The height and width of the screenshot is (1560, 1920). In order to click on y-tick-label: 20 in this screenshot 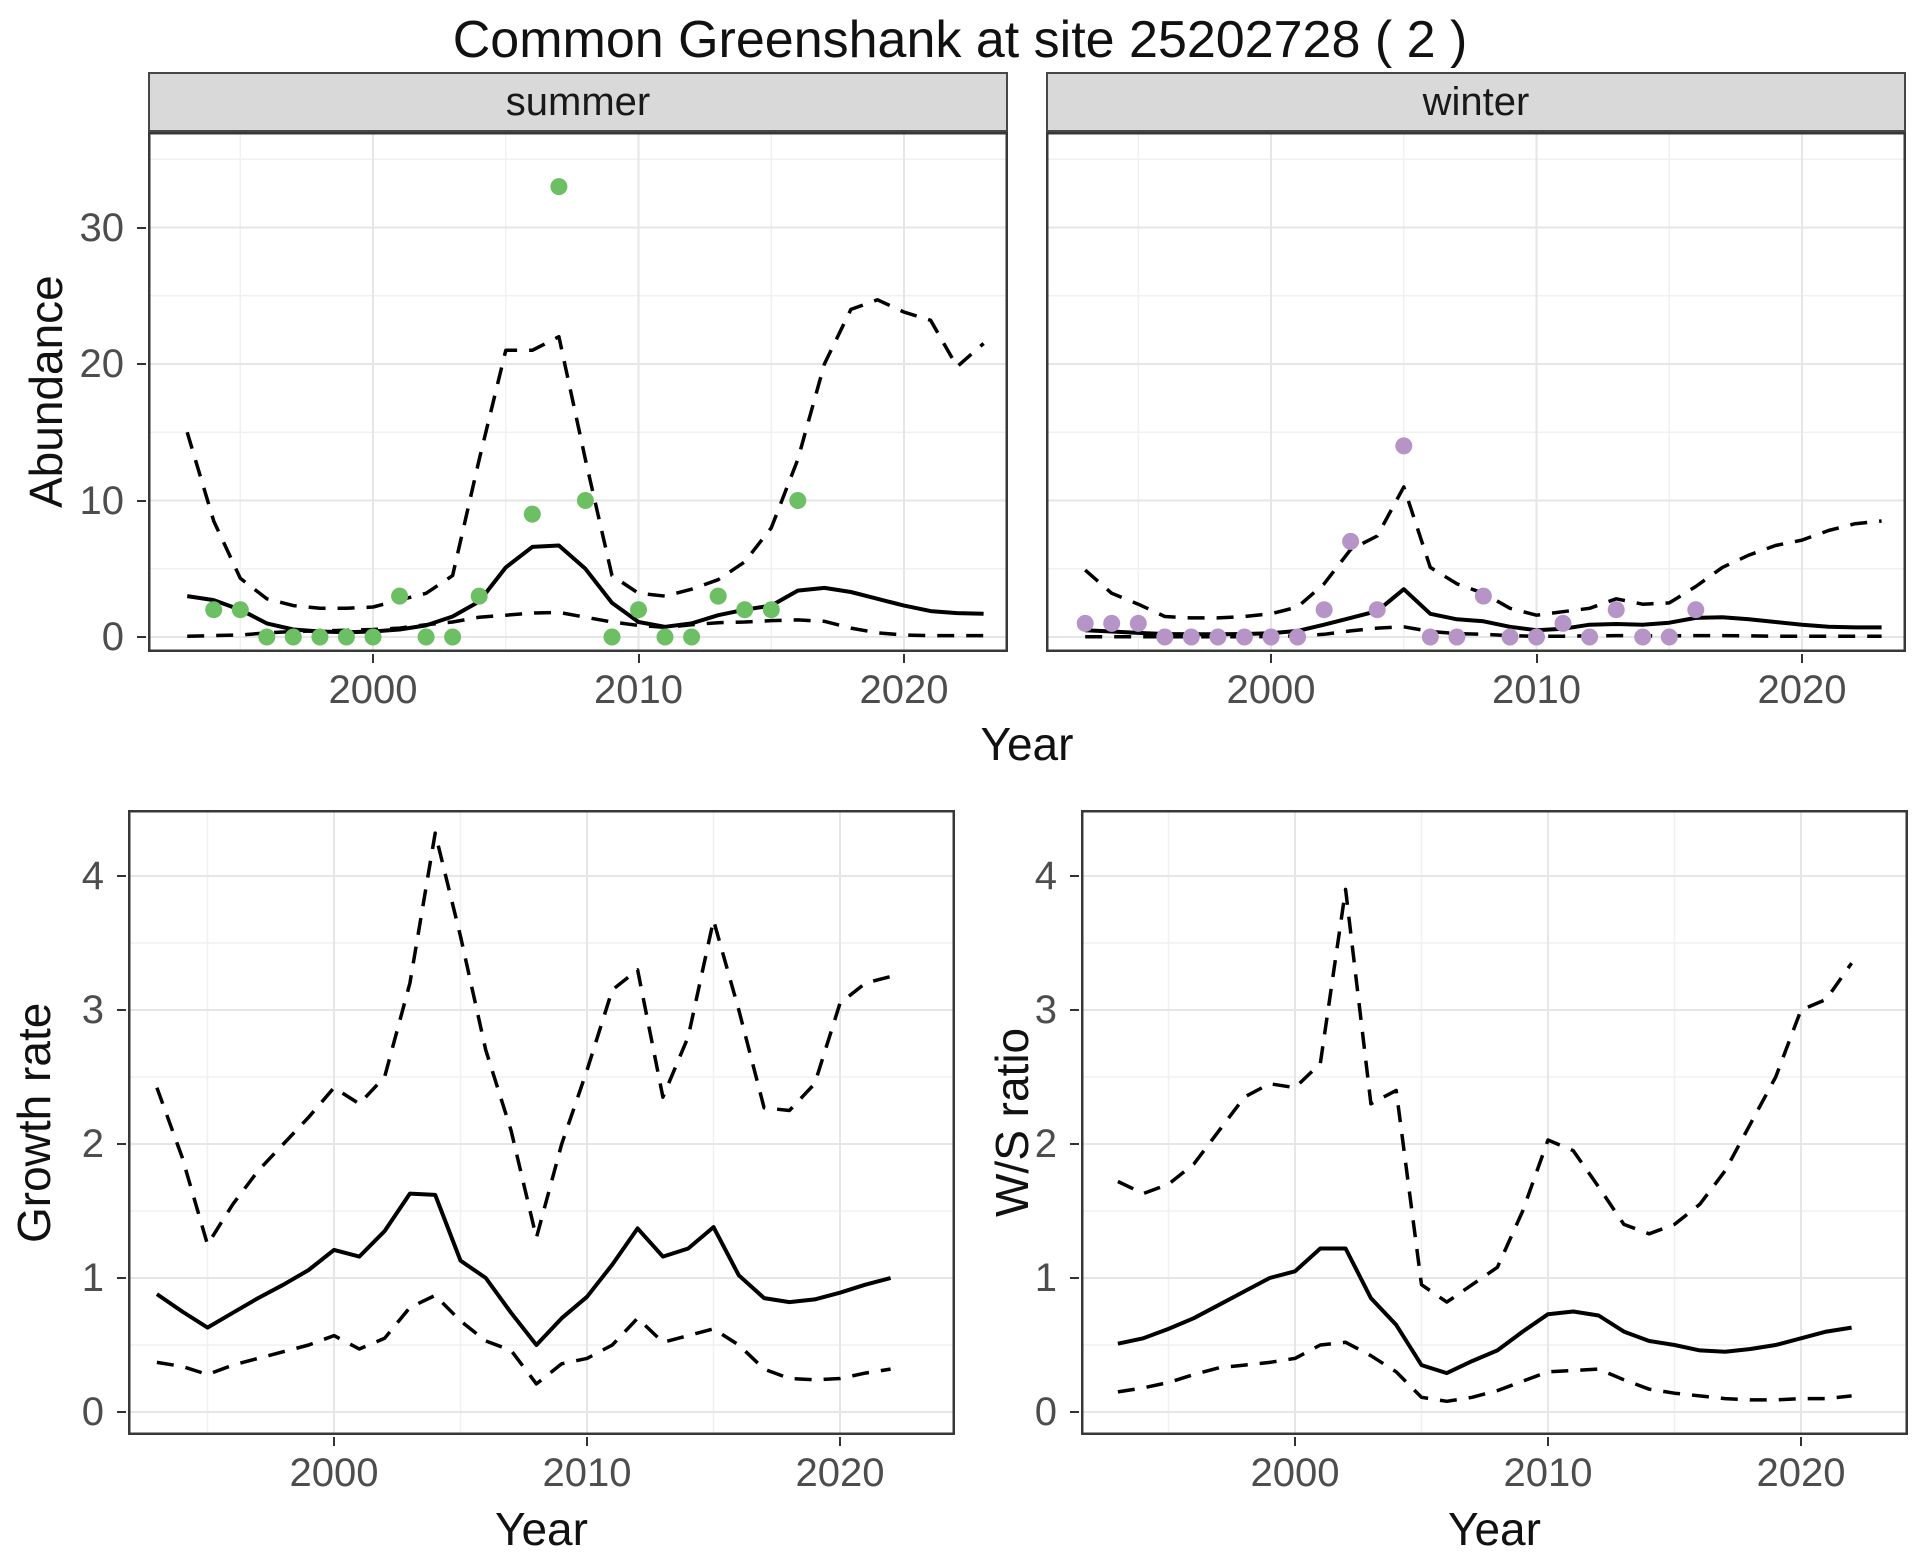, I will do `click(102, 364)`.